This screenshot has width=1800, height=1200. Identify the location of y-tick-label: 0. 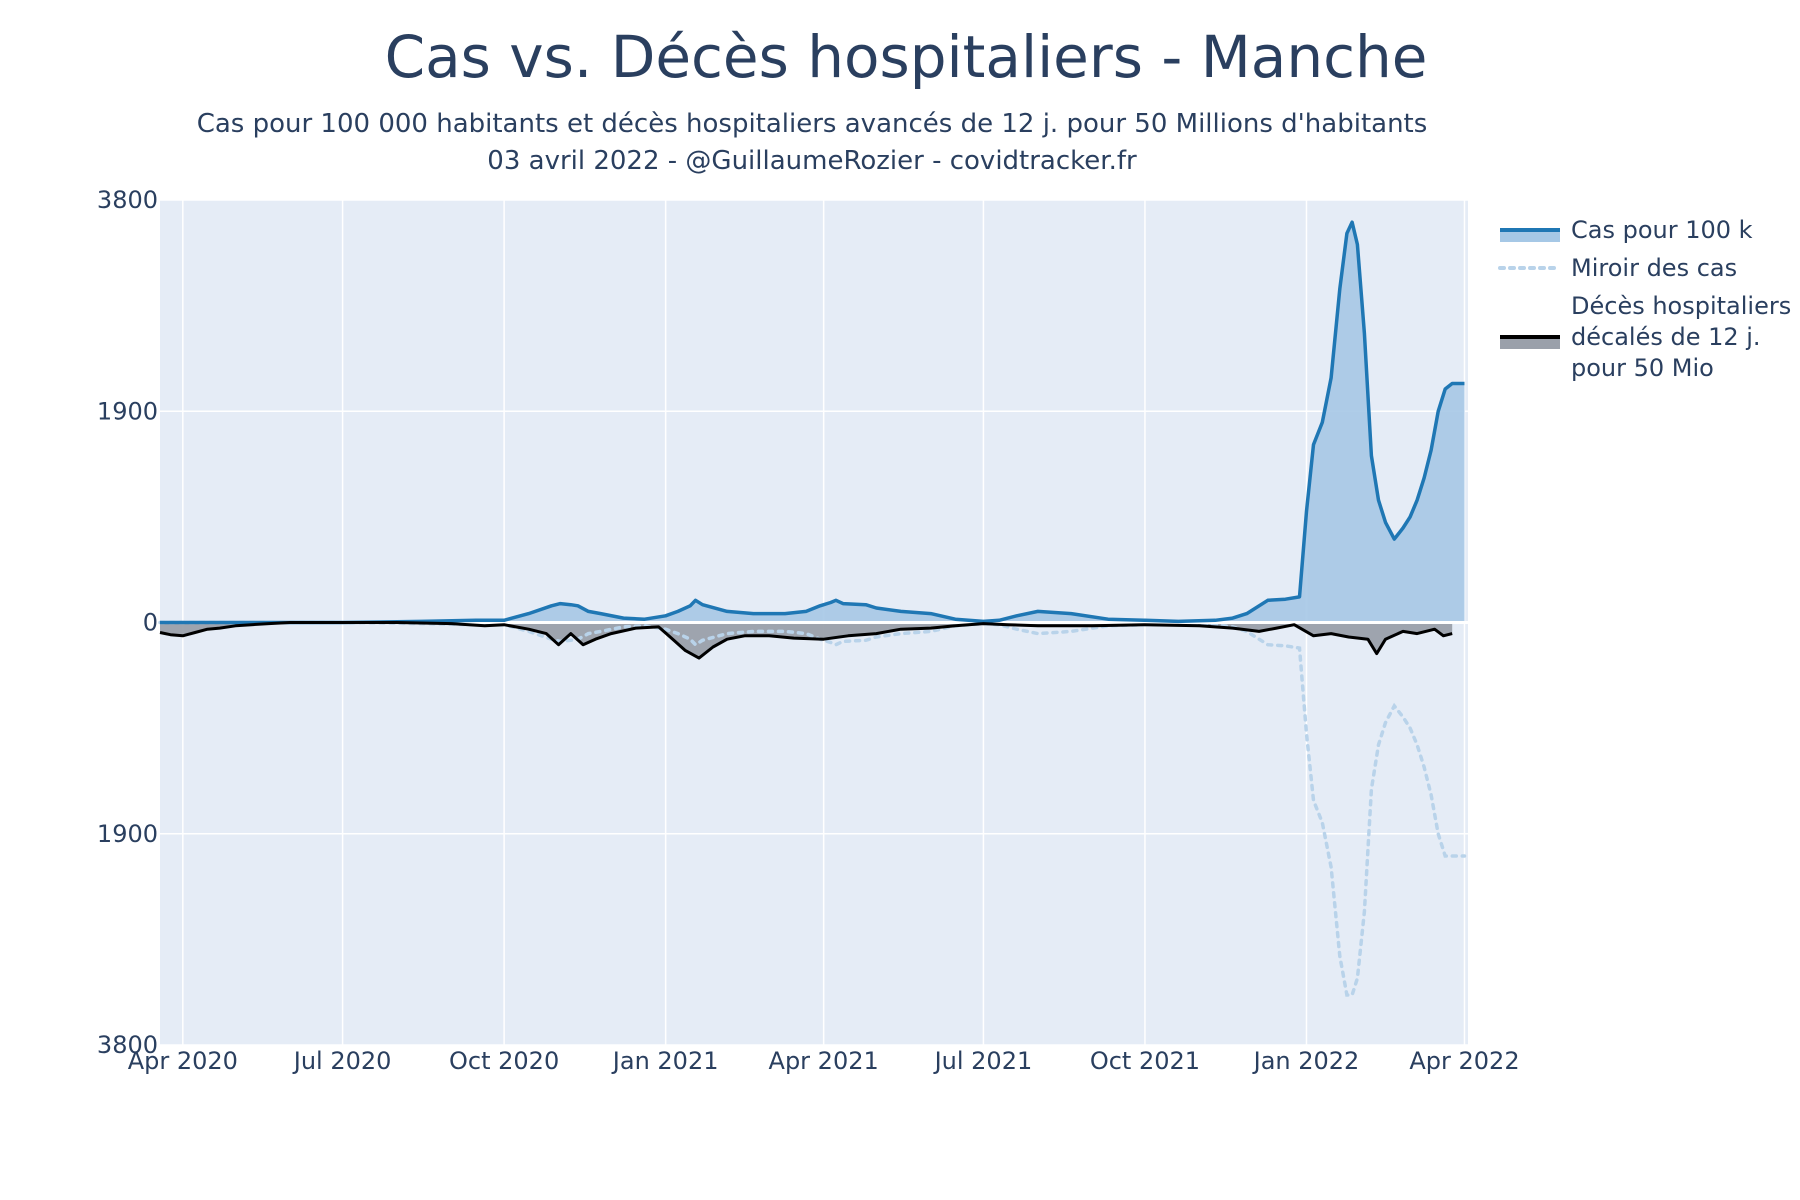
(150, 623).